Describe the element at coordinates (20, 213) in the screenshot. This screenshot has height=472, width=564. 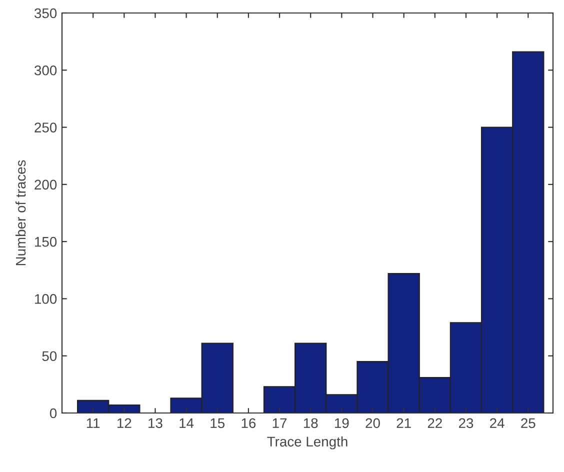
I see `y-axis-title: Number of traces` at that location.